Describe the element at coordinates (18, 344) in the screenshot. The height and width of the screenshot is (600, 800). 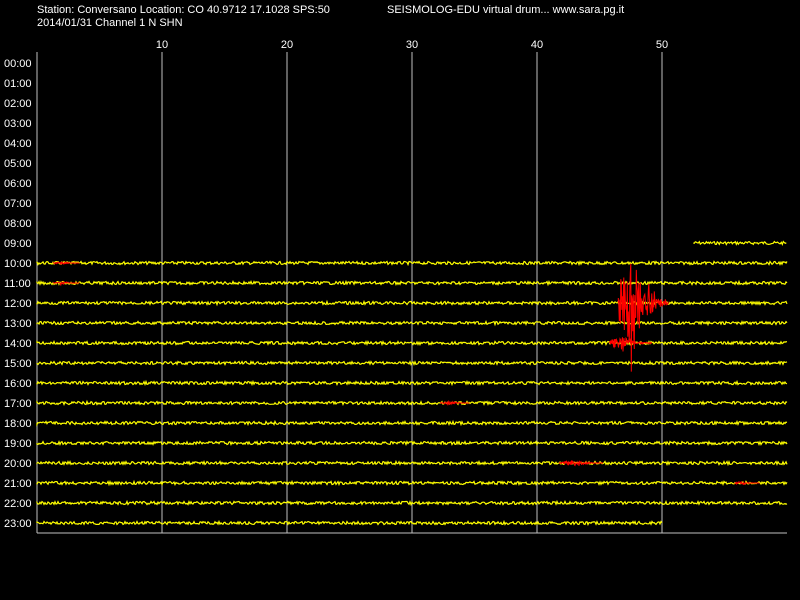
I see `hour-label-1400: 14:00` at that location.